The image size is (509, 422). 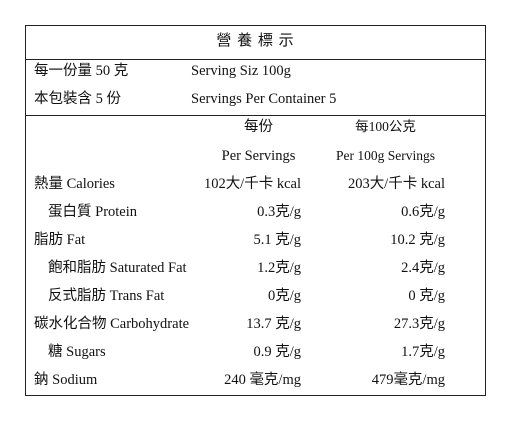 I want to click on per-100g-value: 1.7克/g, so click(x=423, y=352).